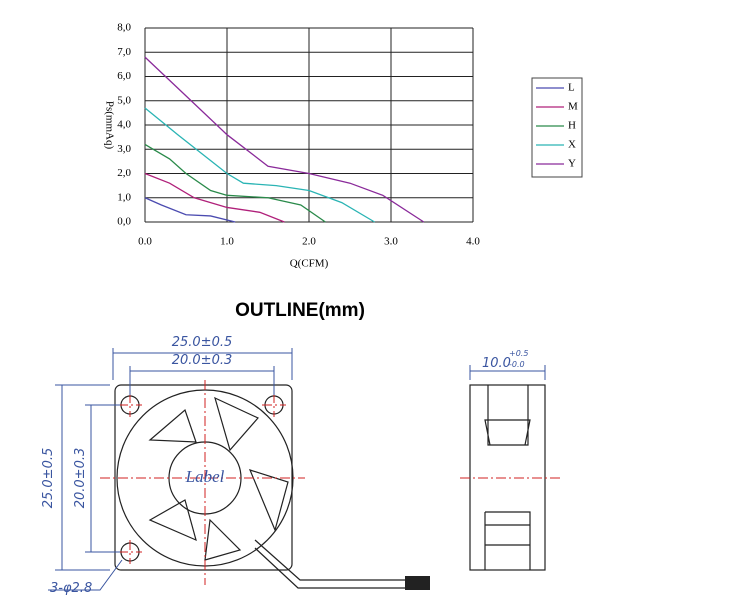  I want to click on y-tick-label: 7,0, so click(124, 52).